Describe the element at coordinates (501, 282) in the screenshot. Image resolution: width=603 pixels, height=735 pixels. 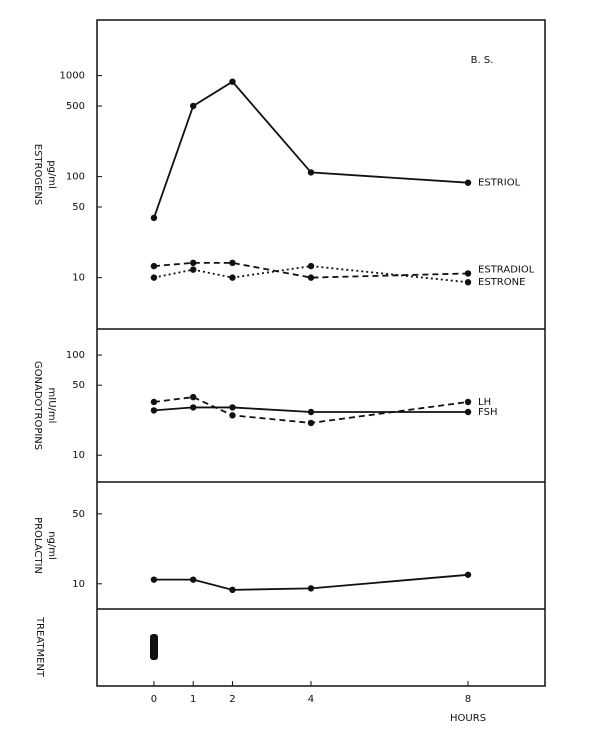
I see `series-label: ESTRONE` at that location.